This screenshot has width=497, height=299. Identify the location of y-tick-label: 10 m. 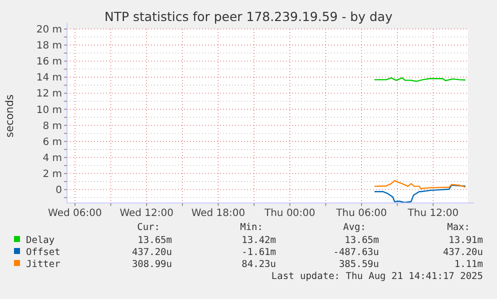
(49, 110).